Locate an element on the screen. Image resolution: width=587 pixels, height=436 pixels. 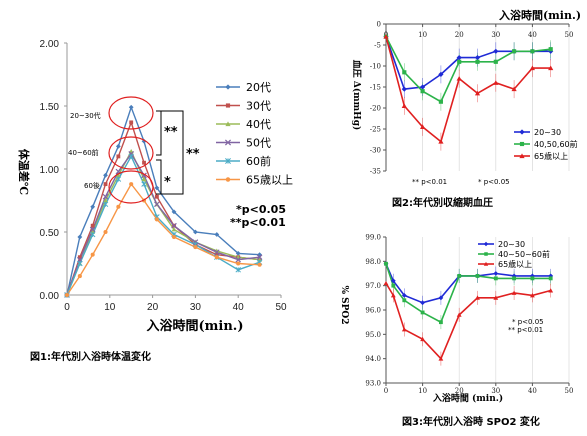
chart3-x-tick-label: 20 is located at coordinates (459, 391).